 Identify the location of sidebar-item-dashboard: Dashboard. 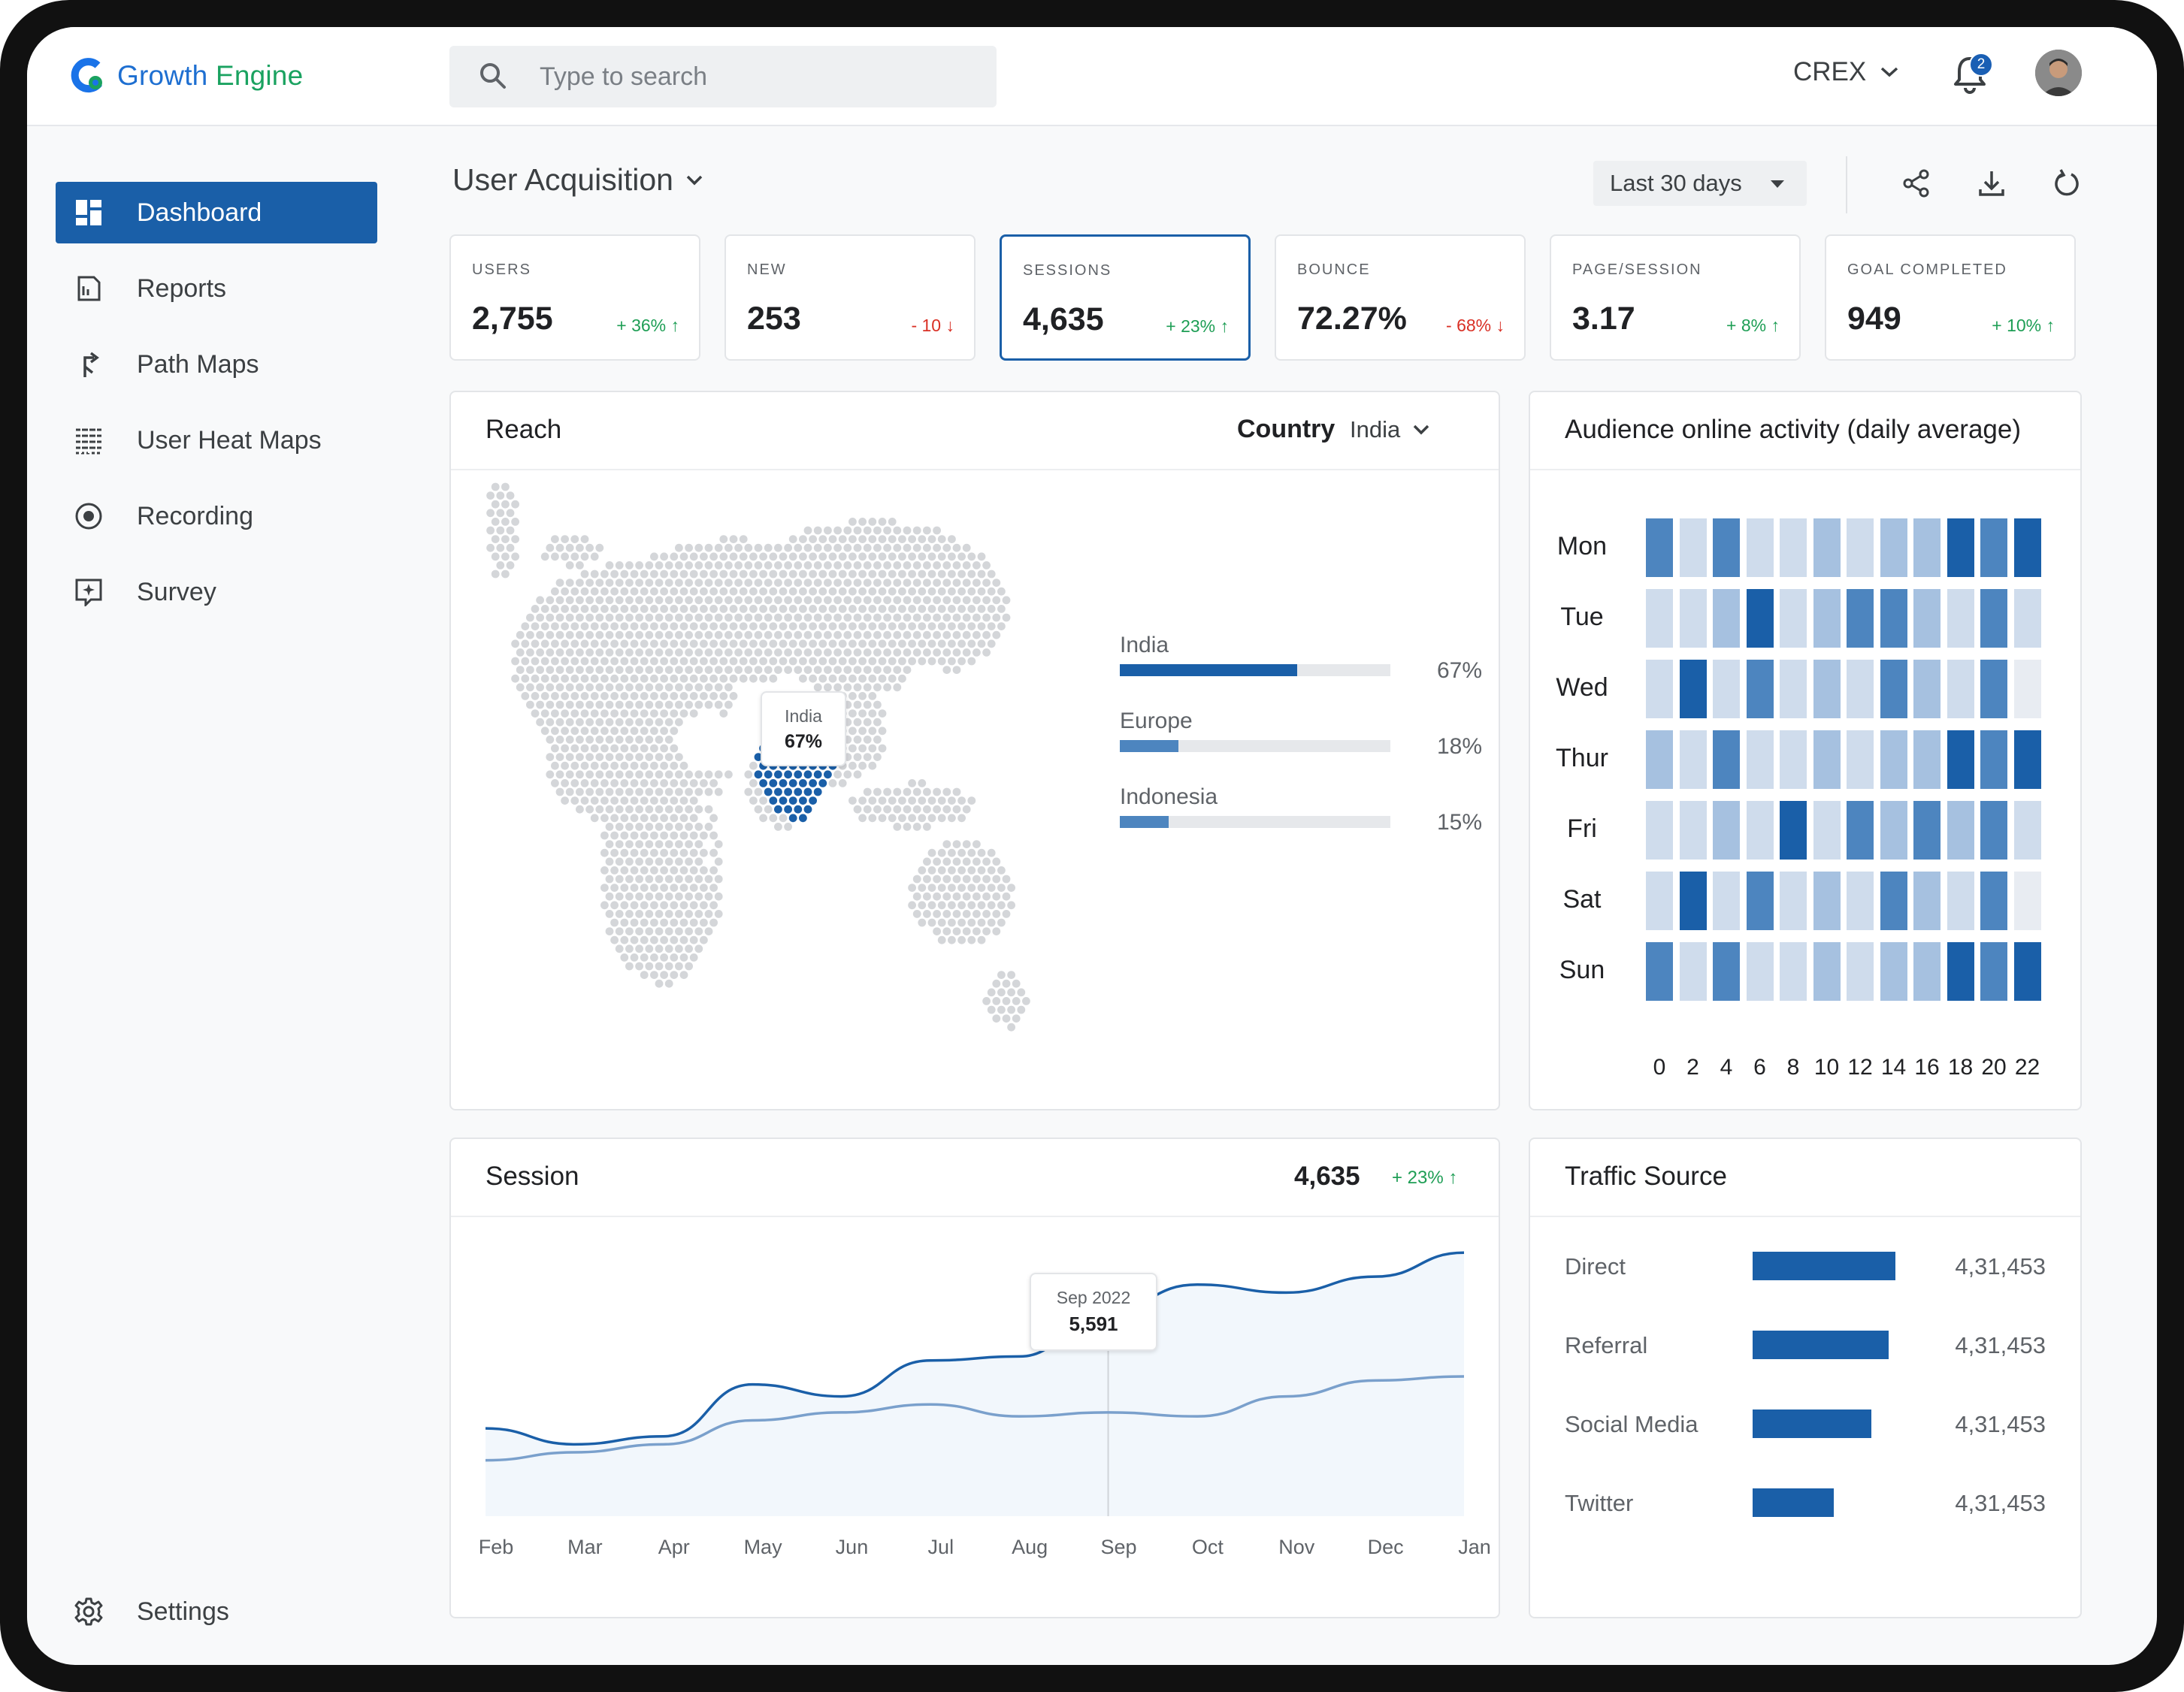
(216, 212).